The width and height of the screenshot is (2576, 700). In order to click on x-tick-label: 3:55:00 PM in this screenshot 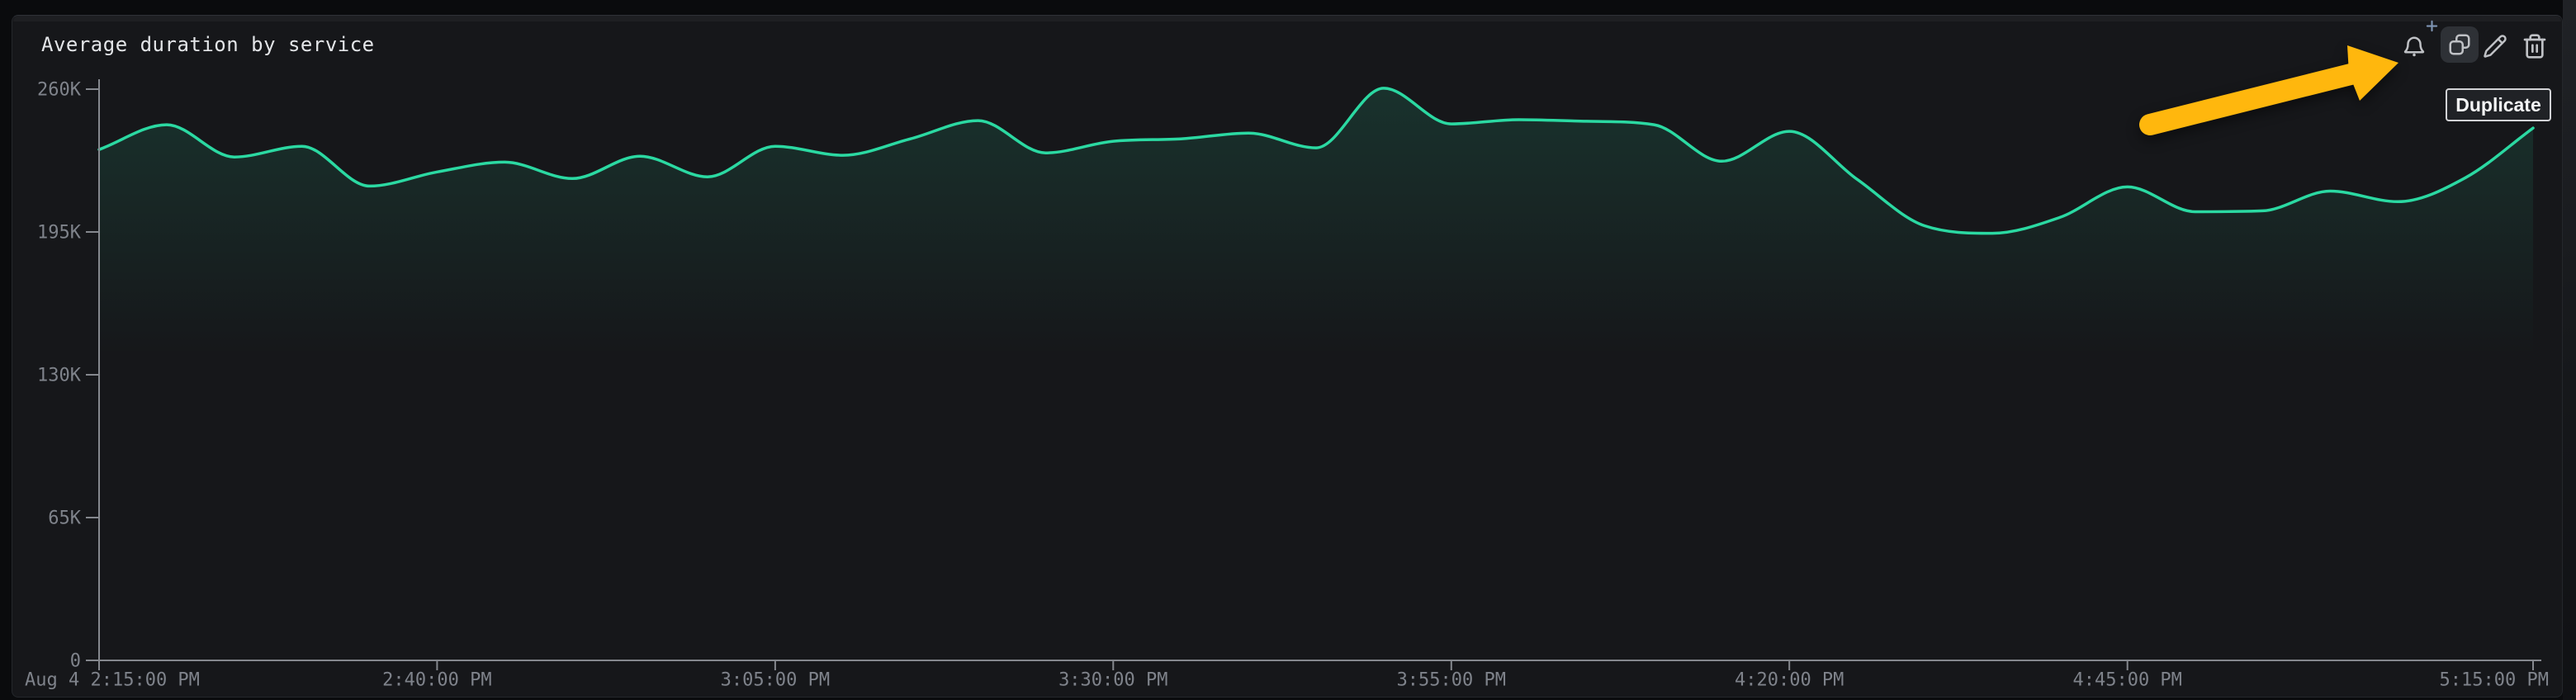, I will do `click(1451, 680)`.